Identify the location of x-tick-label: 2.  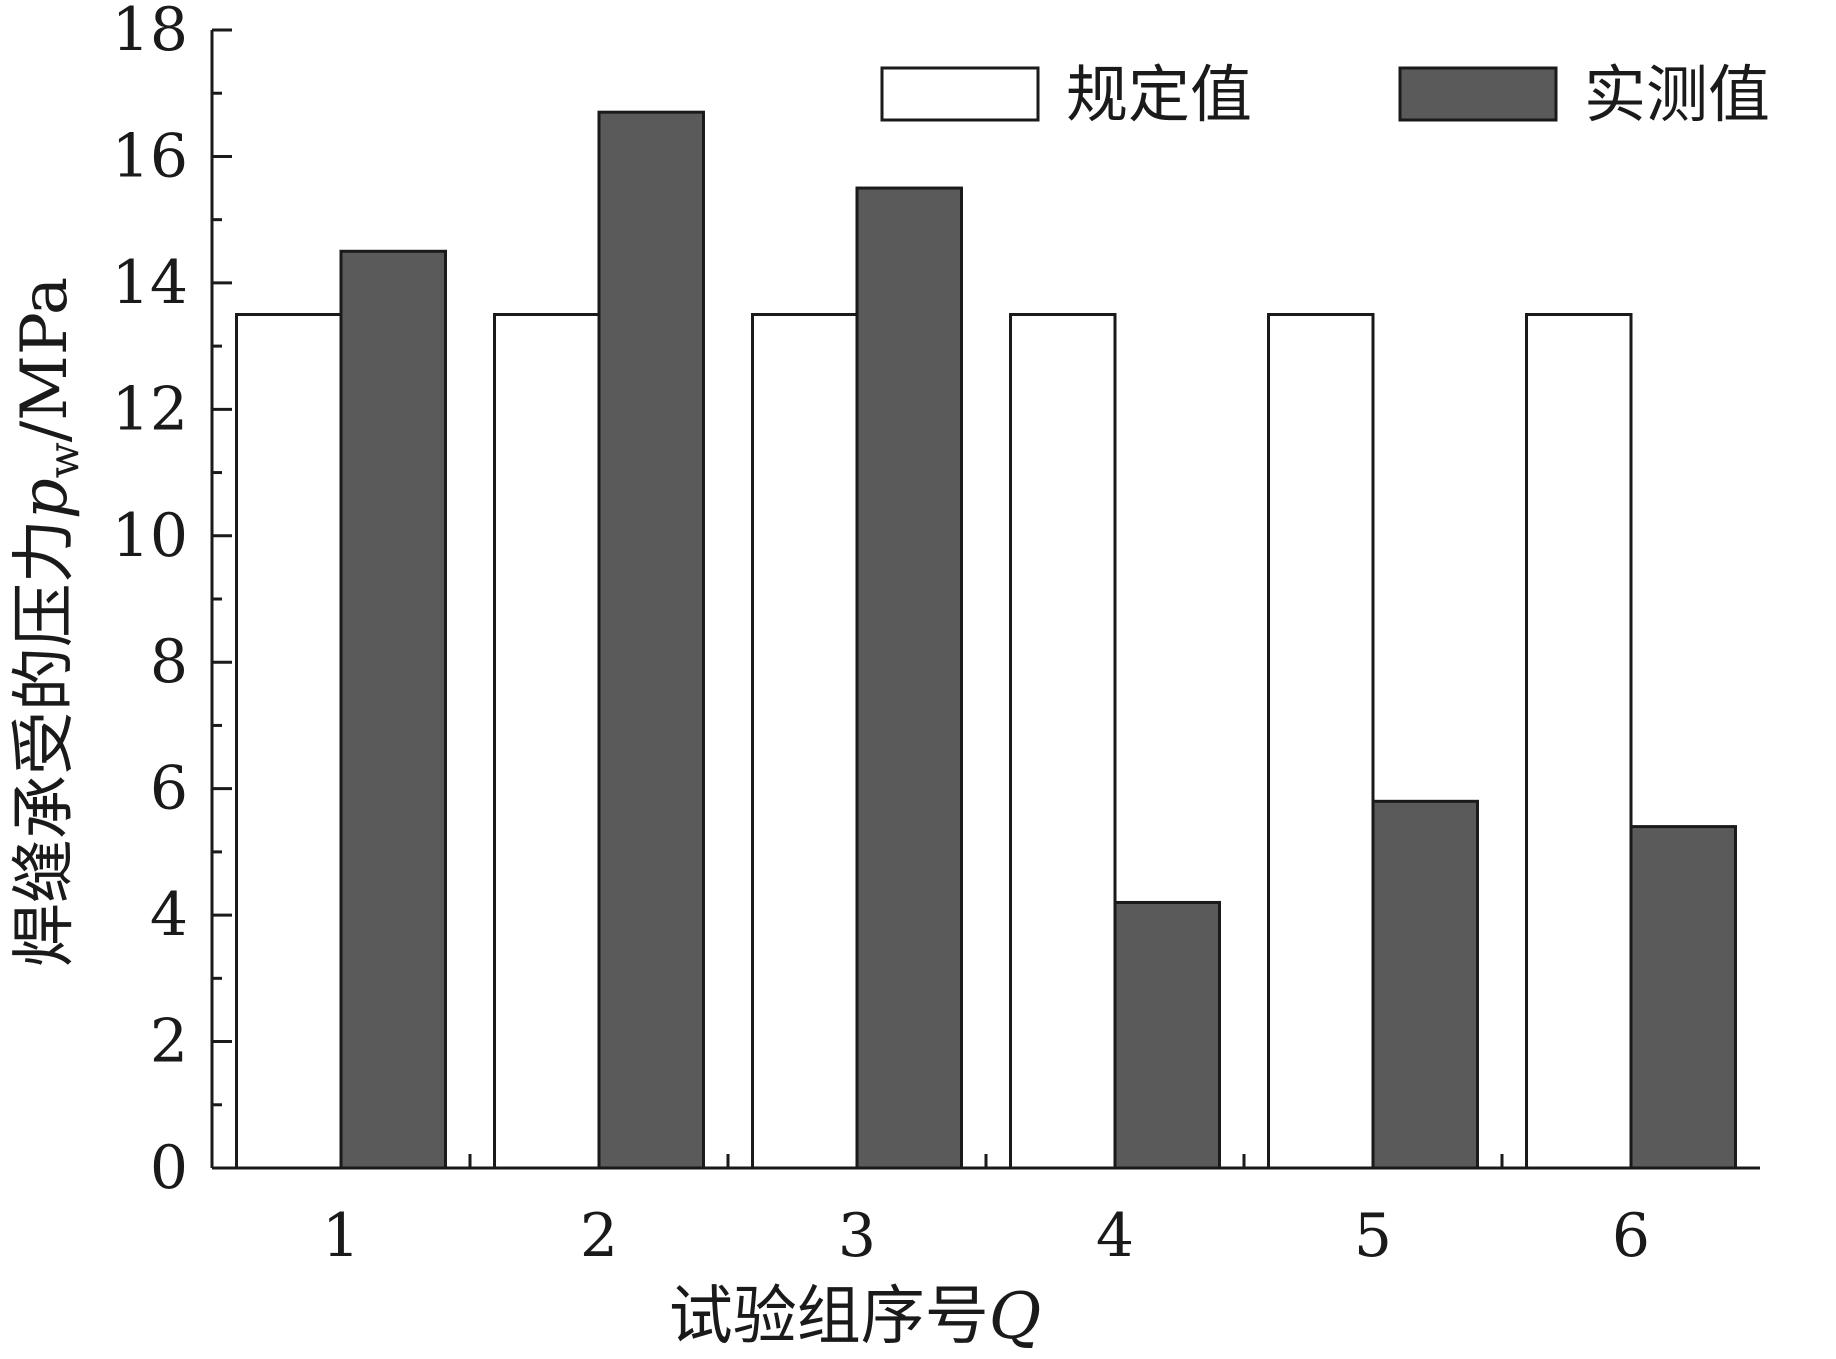
(599, 1236).